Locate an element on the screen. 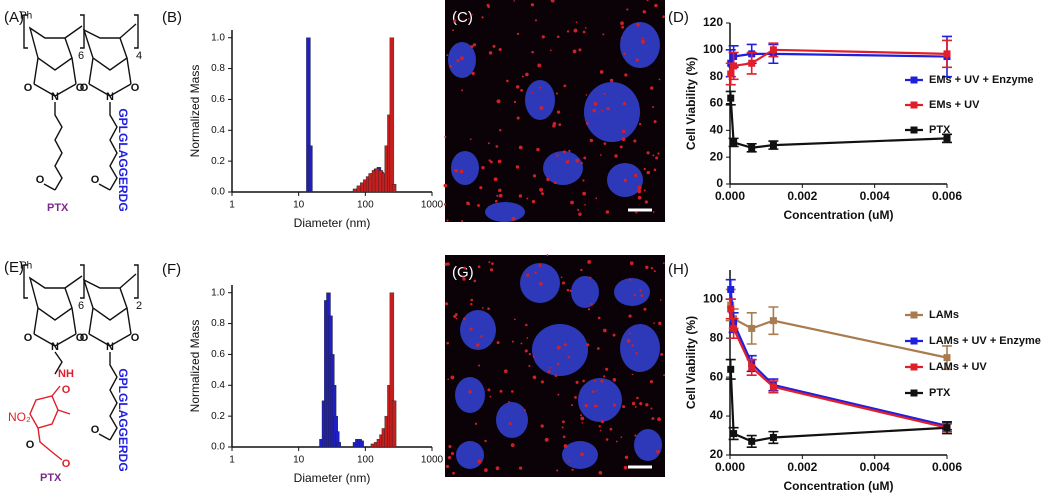 This screenshot has width=1050, height=499. y-tick-label: 0 is located at coordinates (719, 183).